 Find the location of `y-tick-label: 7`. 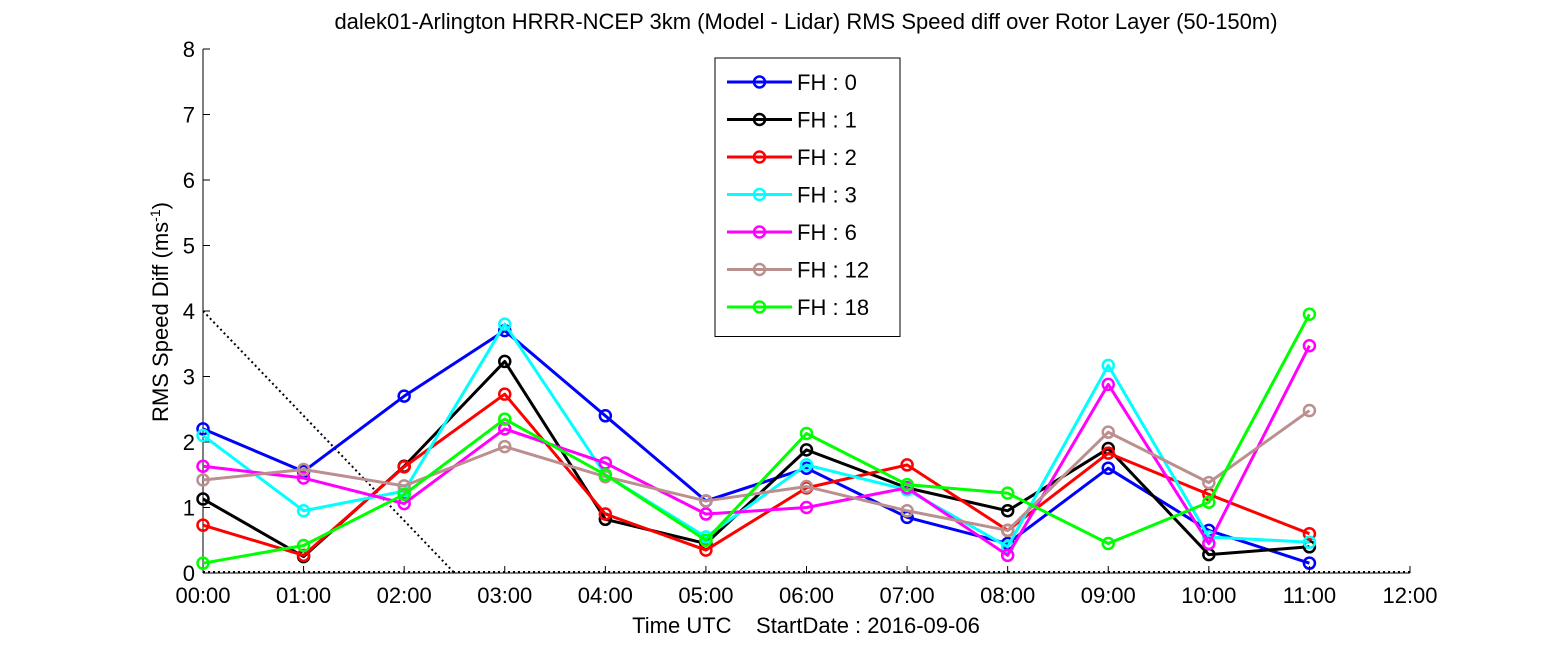

y-tick-label: 7 is located at coordinates (189, 115).